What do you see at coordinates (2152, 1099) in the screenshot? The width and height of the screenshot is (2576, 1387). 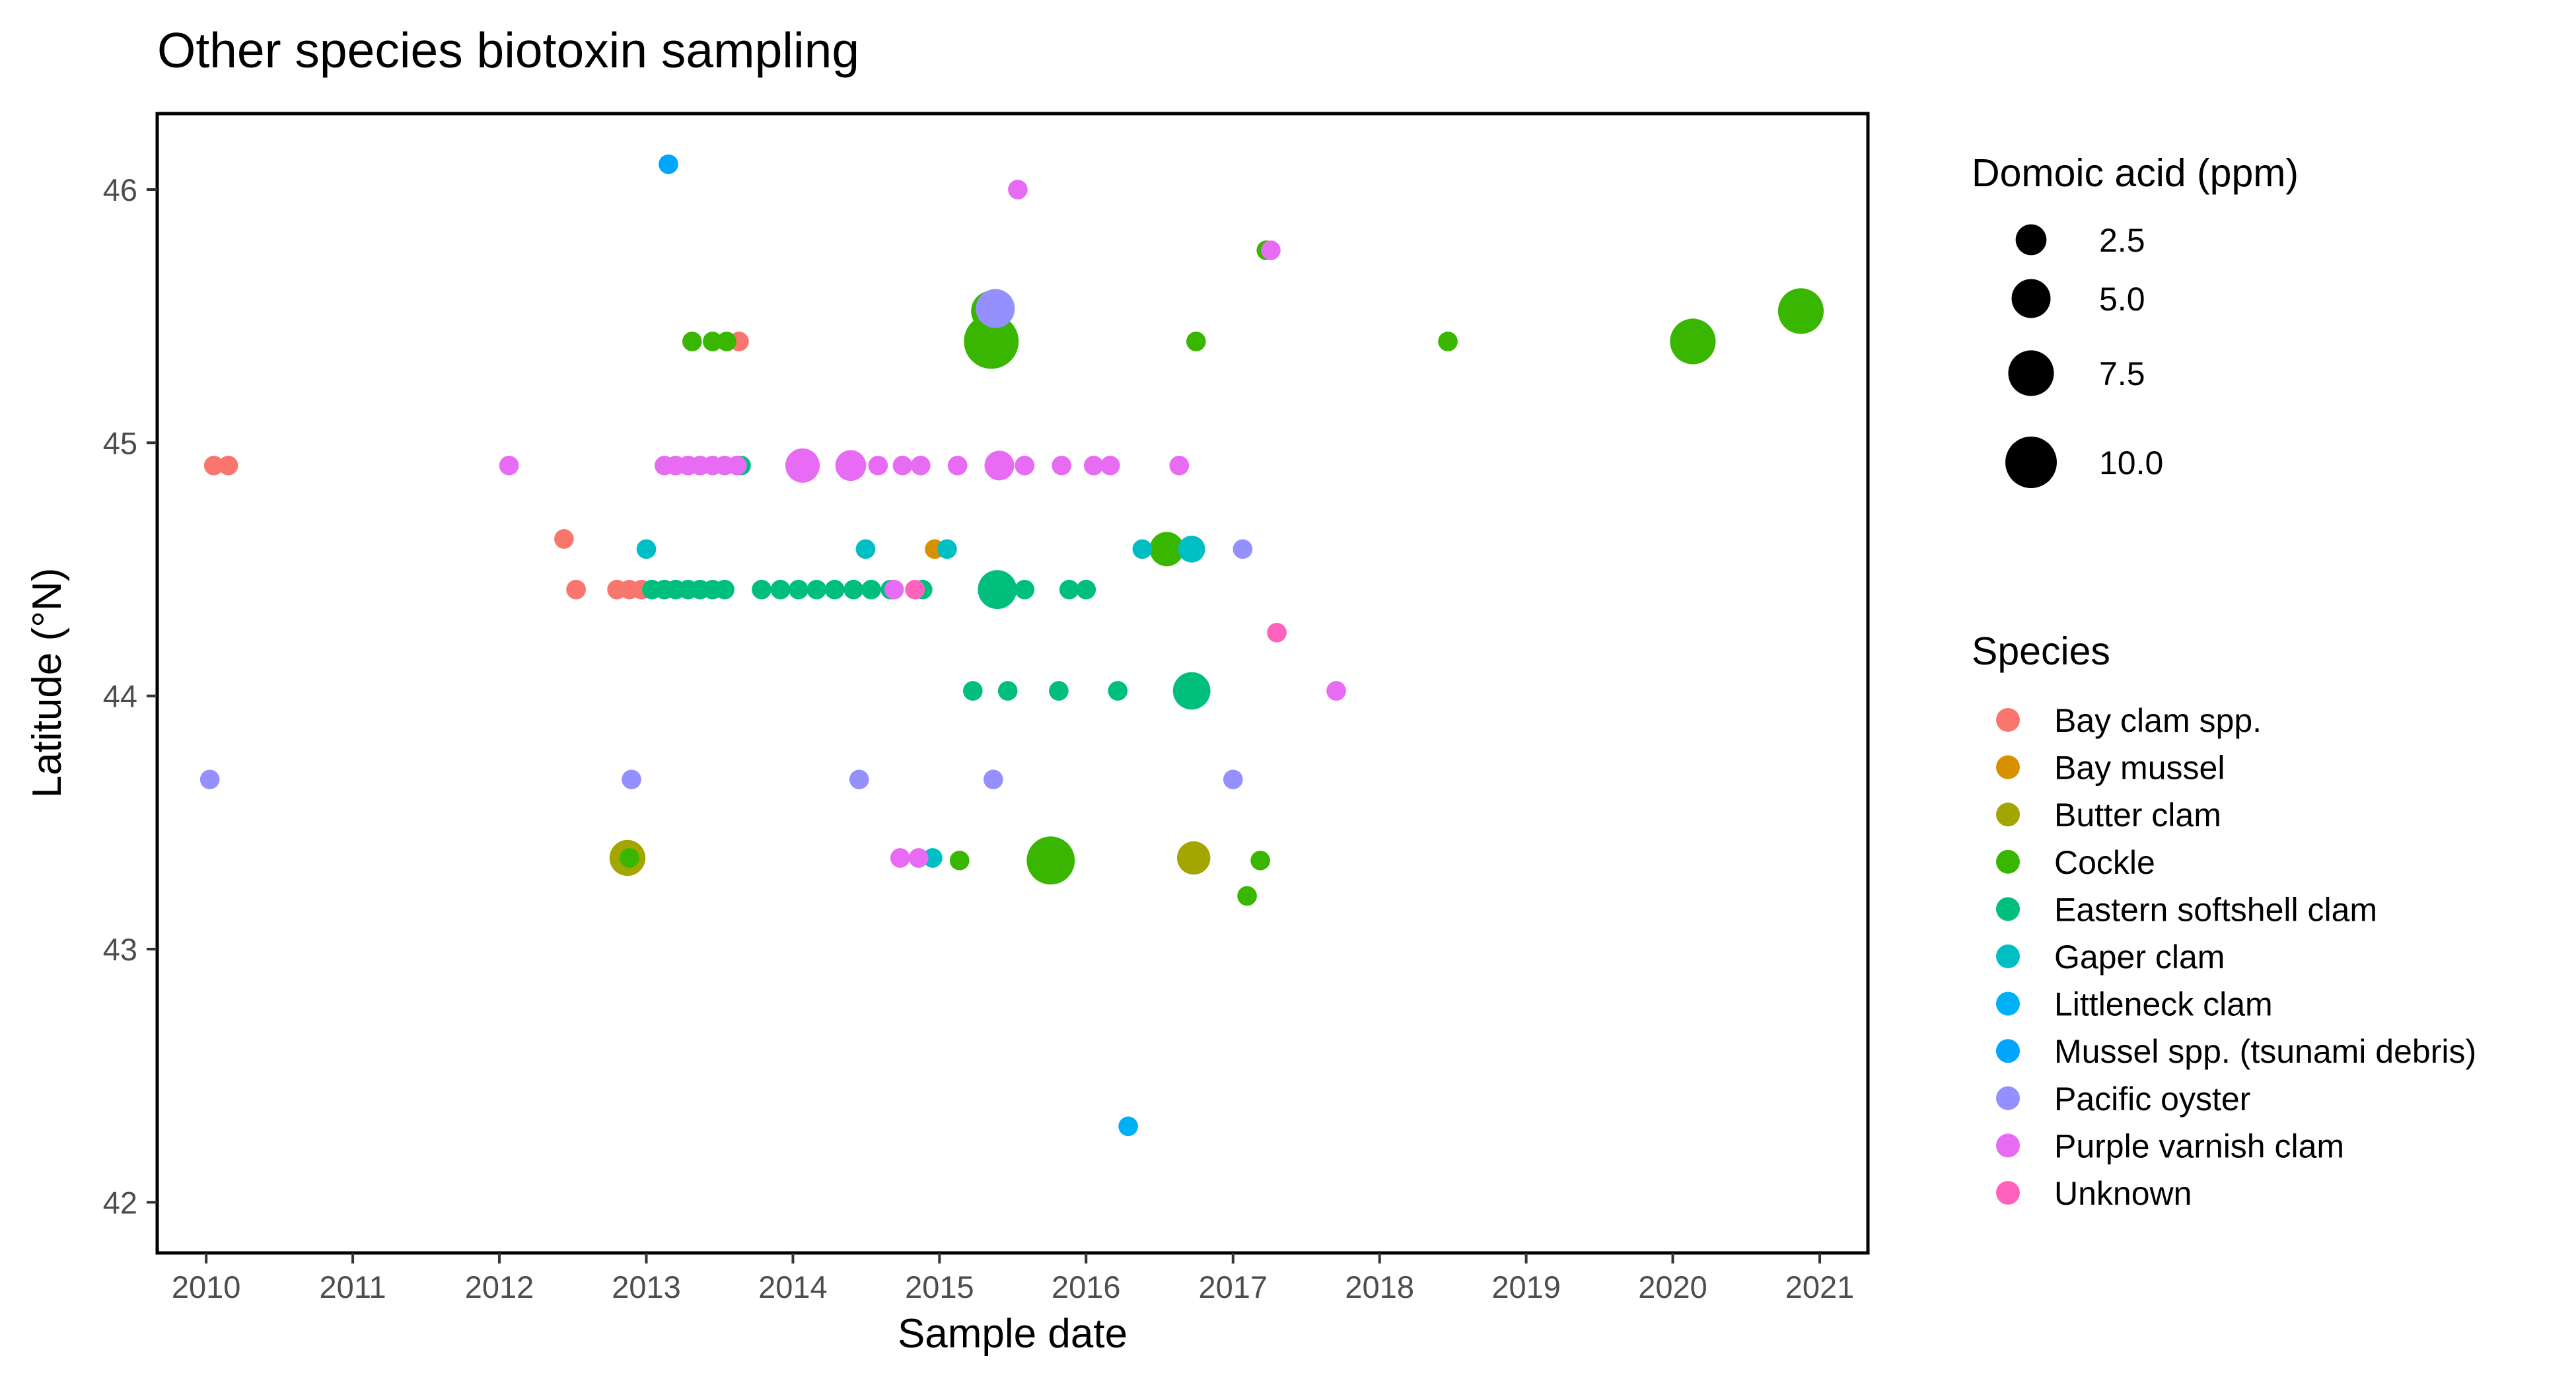 I see `species-legend-label: Pacific oyster` at bounding box center [2152, 1099].